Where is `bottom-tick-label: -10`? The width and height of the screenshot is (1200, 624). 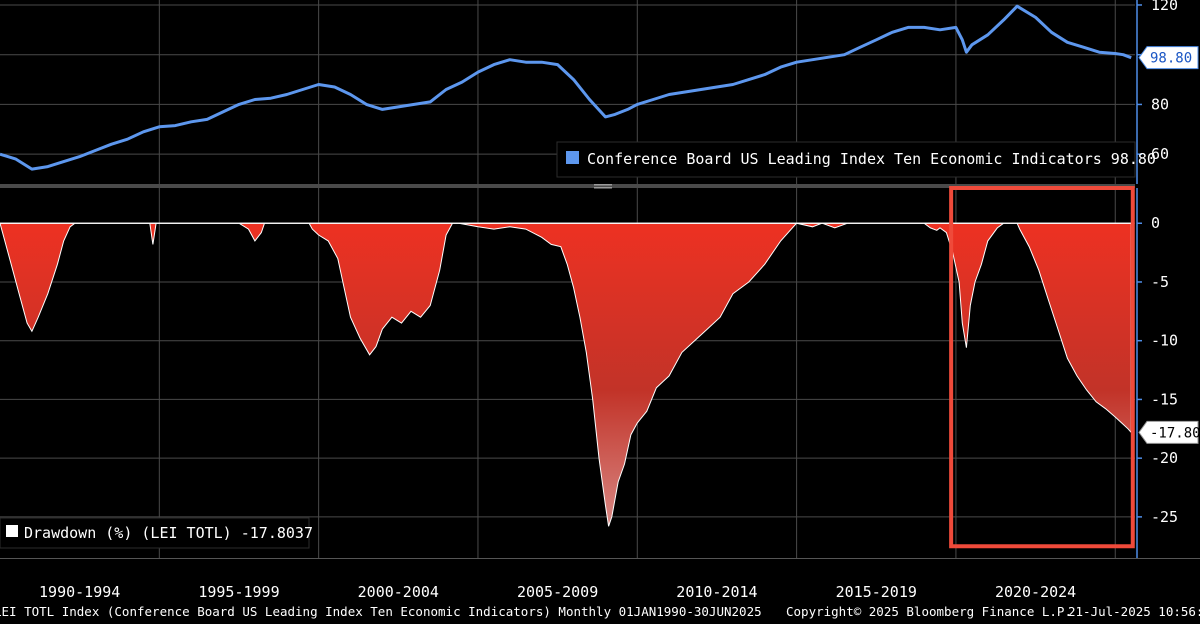
bottom-tick-label: -10 is located at coordinates (1164, 341).